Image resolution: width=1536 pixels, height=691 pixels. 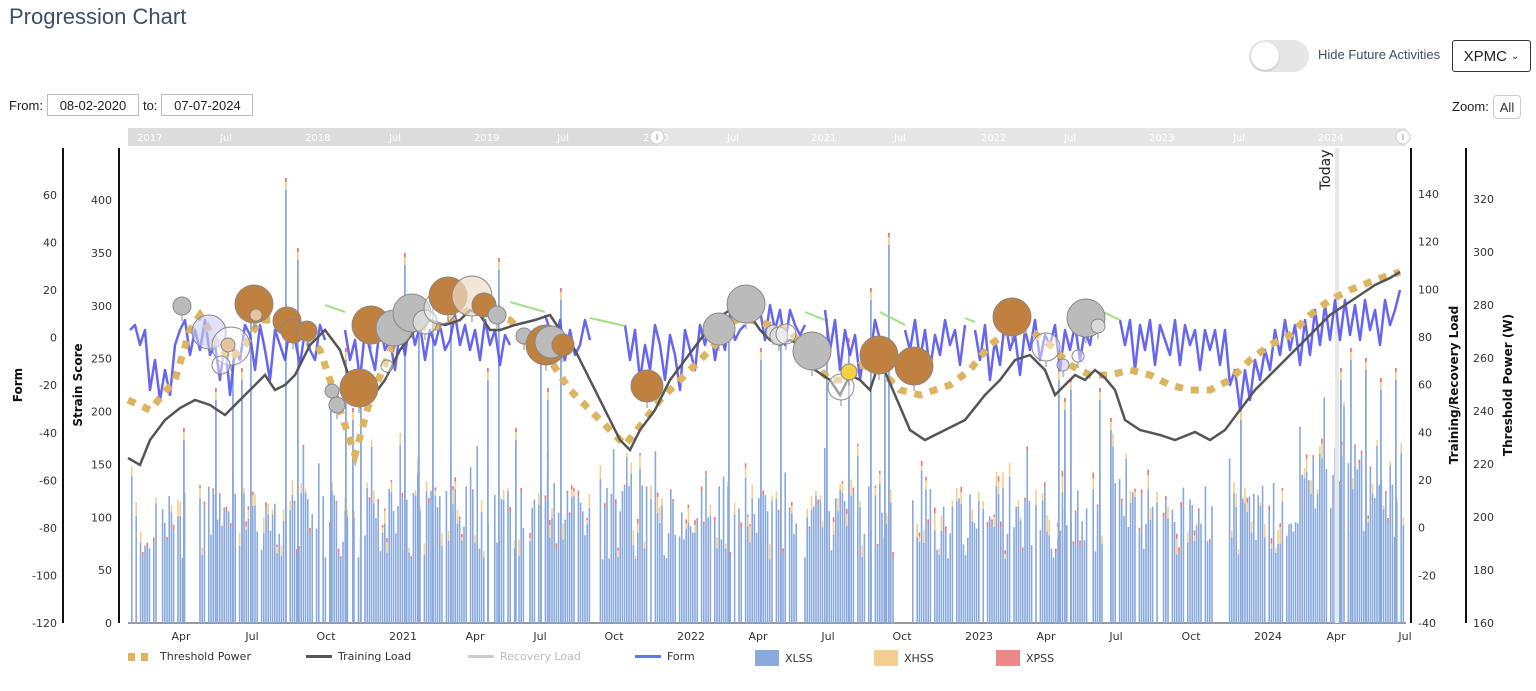 I want to click on form-tick: -100, so click(x=44, y=575).